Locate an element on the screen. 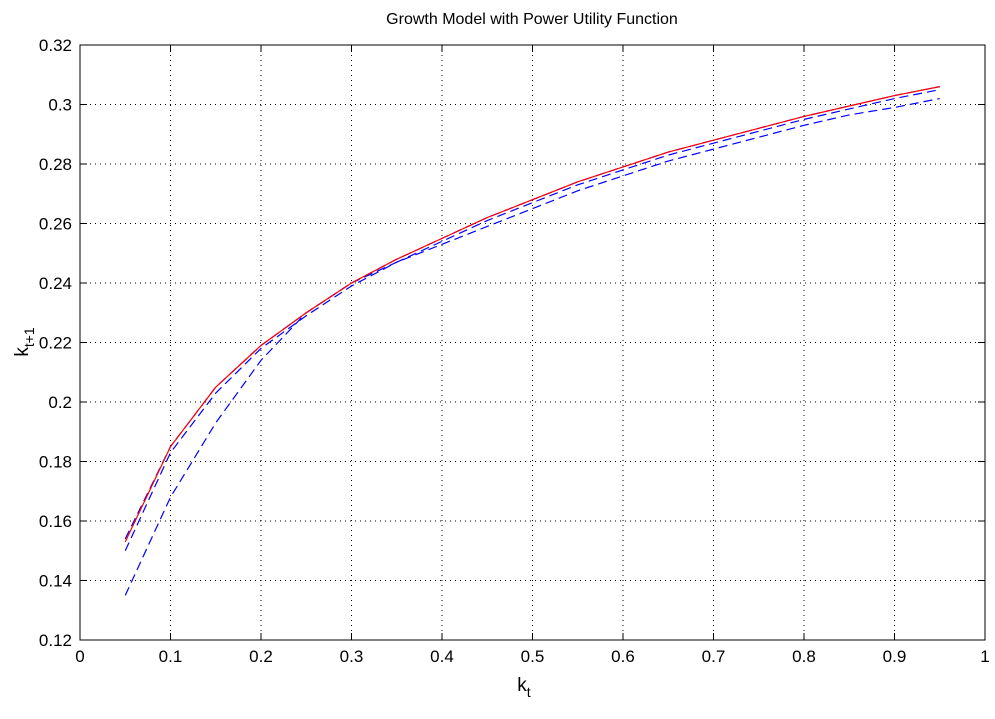  x-axis-label: kt is located at coordinates (524, 687).